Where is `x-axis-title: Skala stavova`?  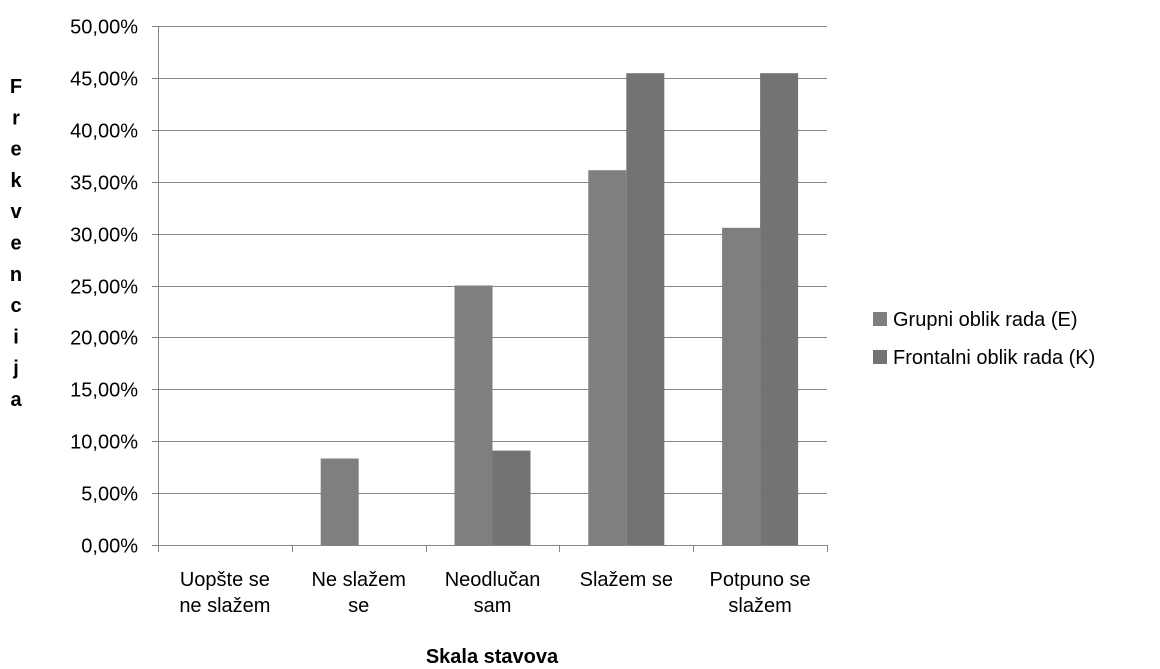
x-axis-title: Skala stavova is located at coordinates (492, 657).